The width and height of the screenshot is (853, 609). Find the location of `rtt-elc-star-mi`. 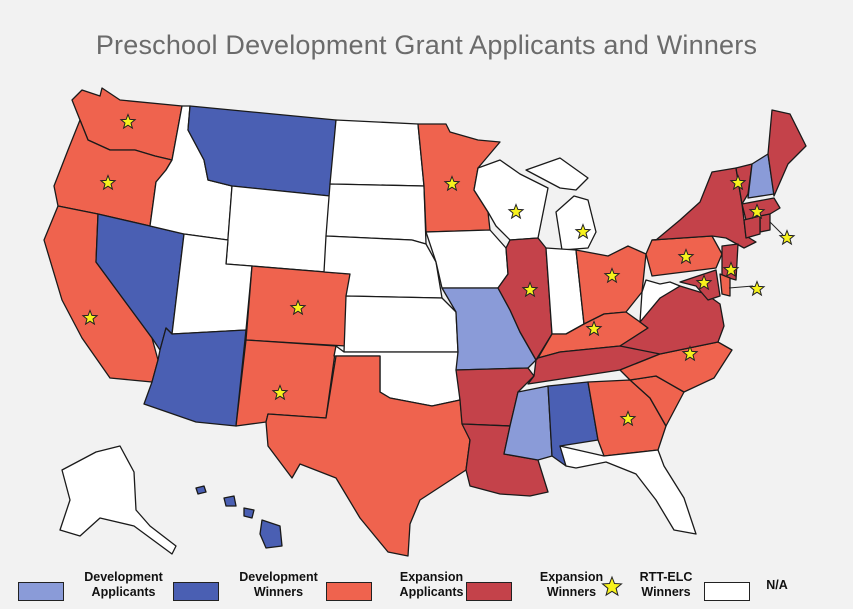

rtt-elc-star-mi is located at coordinates (583, 231).